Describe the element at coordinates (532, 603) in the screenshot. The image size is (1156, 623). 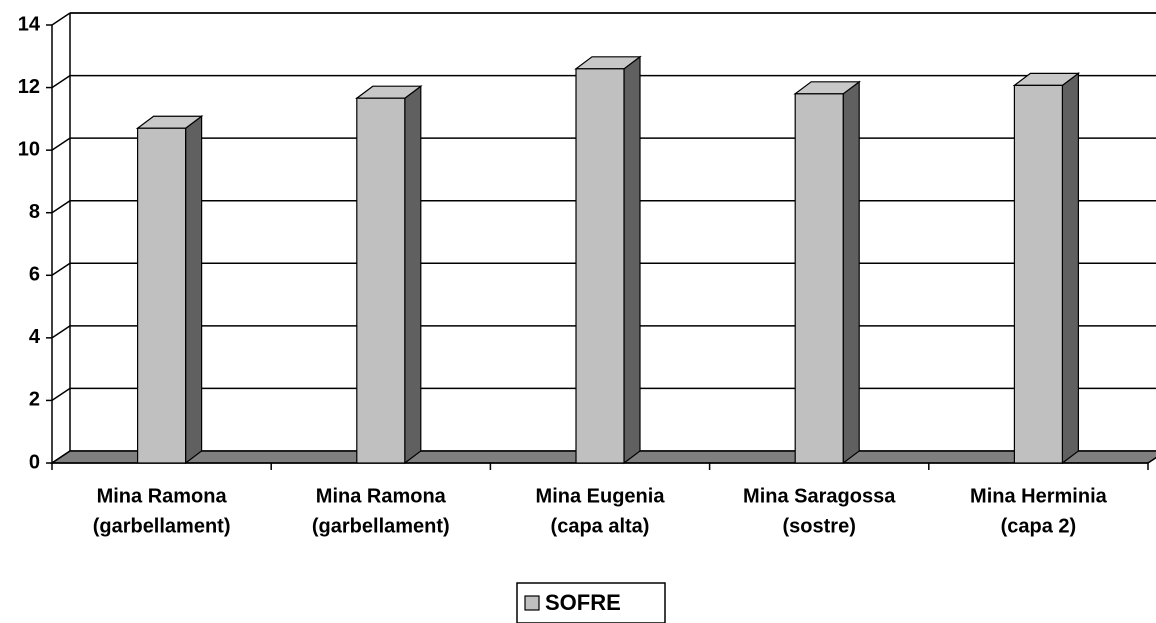
I see `legend-swatch` at that location.